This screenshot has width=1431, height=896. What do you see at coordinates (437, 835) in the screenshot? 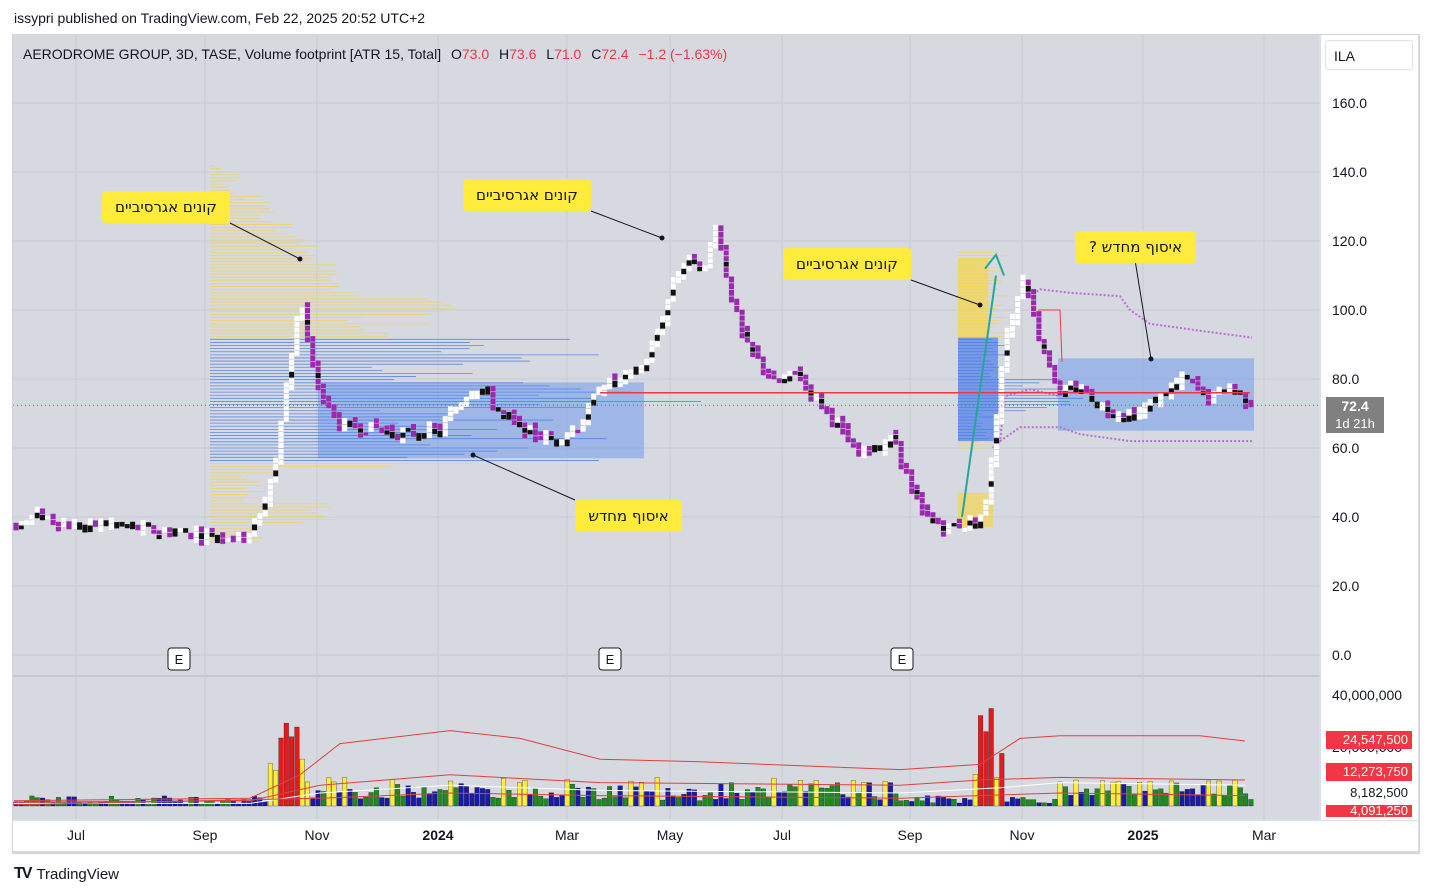
I see `x-tick-label: 2024` at bounding box center [437, 835].